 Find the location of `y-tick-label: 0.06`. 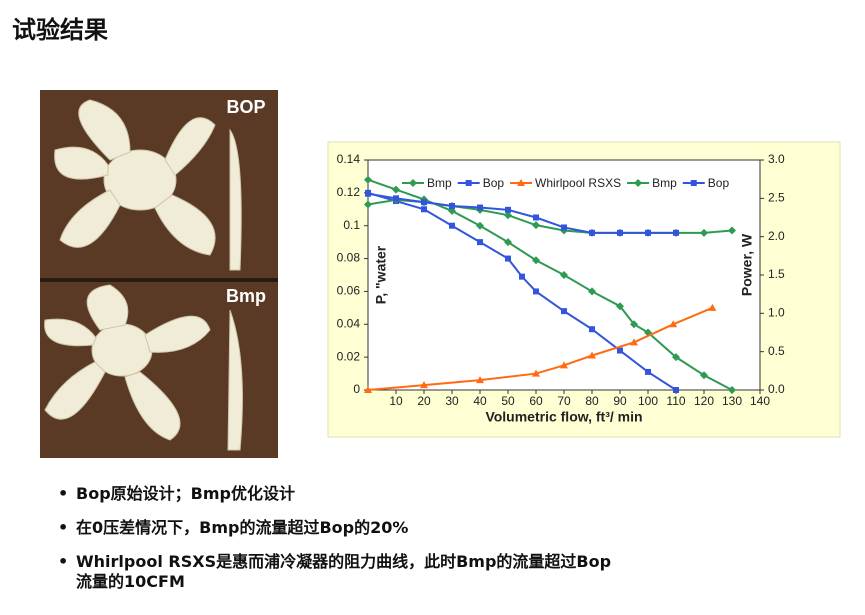

y-tick-label: 0.06 is located at coordinates (349, 291).